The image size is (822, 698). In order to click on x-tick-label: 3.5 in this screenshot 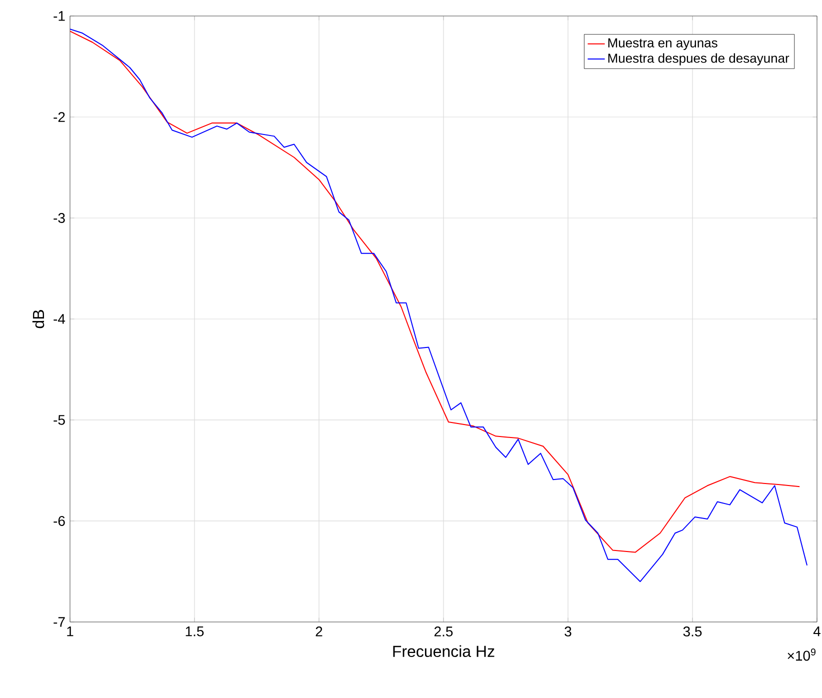, I will do `click(692, 631)`.